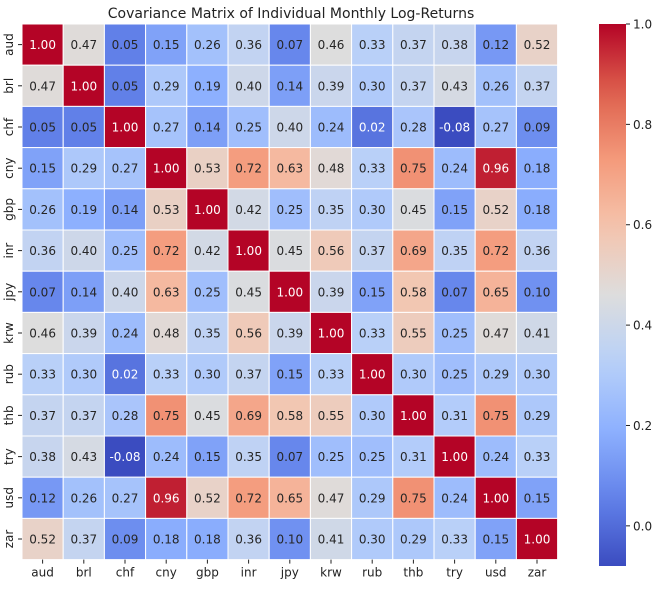 This screenshot has height=593, width=659. Describe the element at coordinates (42, 375) in the screenshot. I see `cell-label-rub-aud: 0.33` at that location.